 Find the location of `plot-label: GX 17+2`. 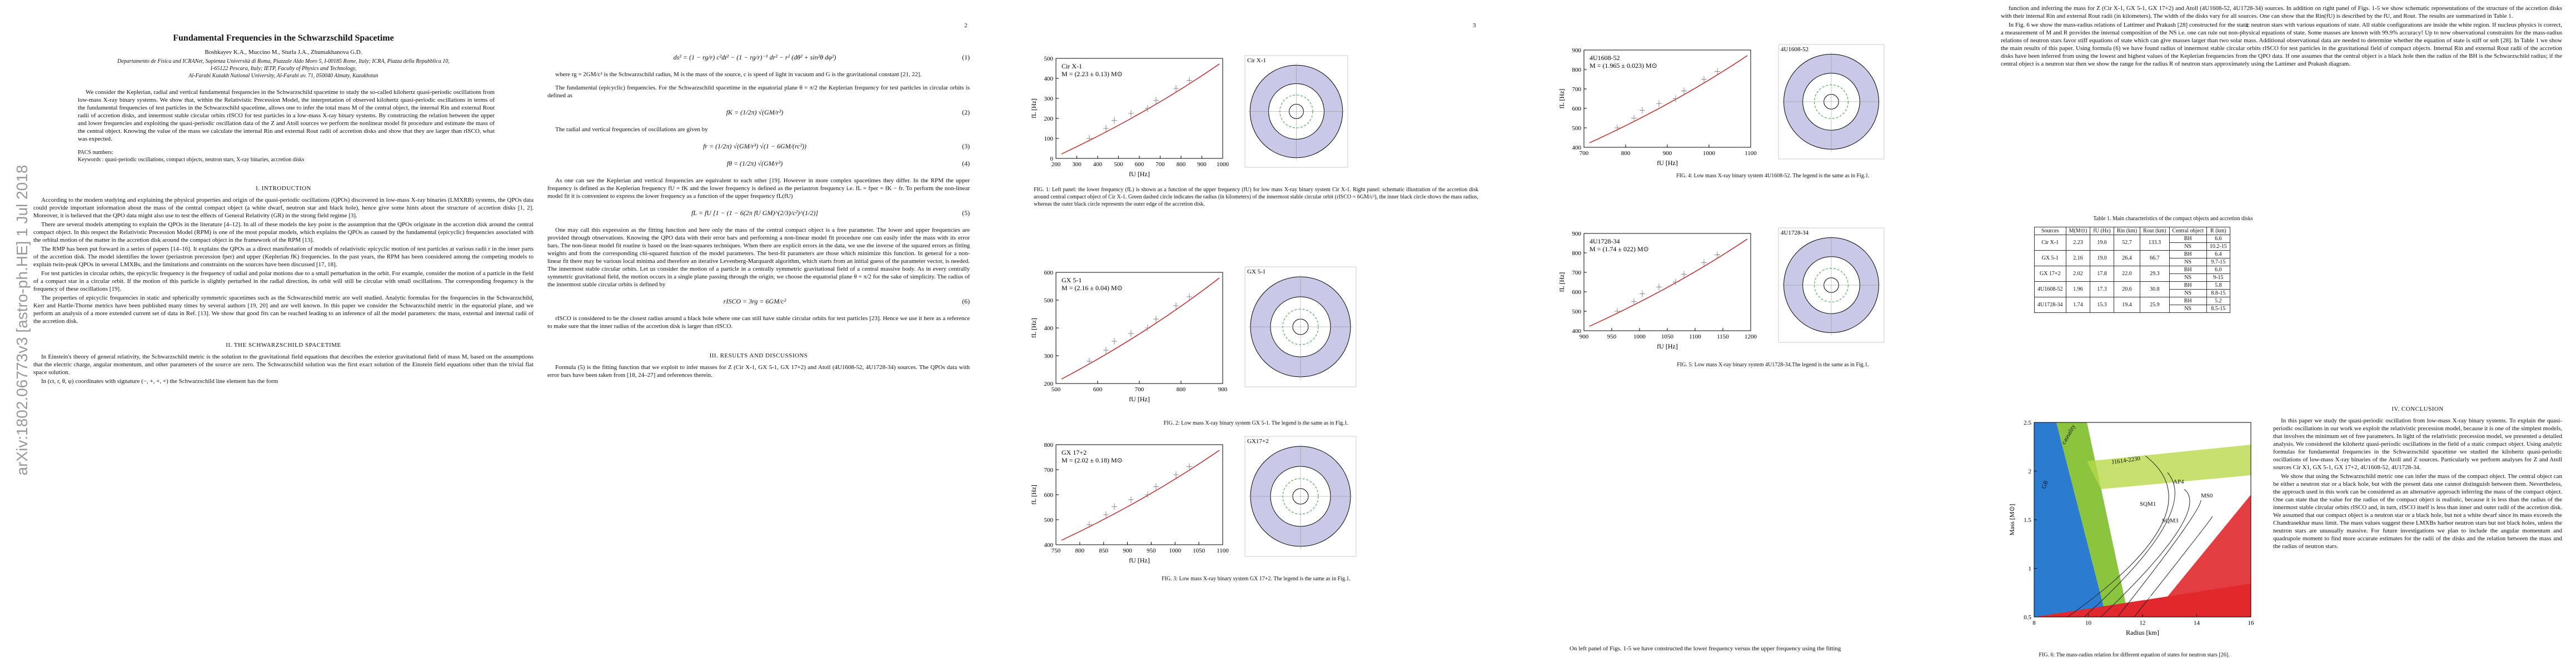

plot-label: GX 17+2 is located at coordinates (1074, 452).